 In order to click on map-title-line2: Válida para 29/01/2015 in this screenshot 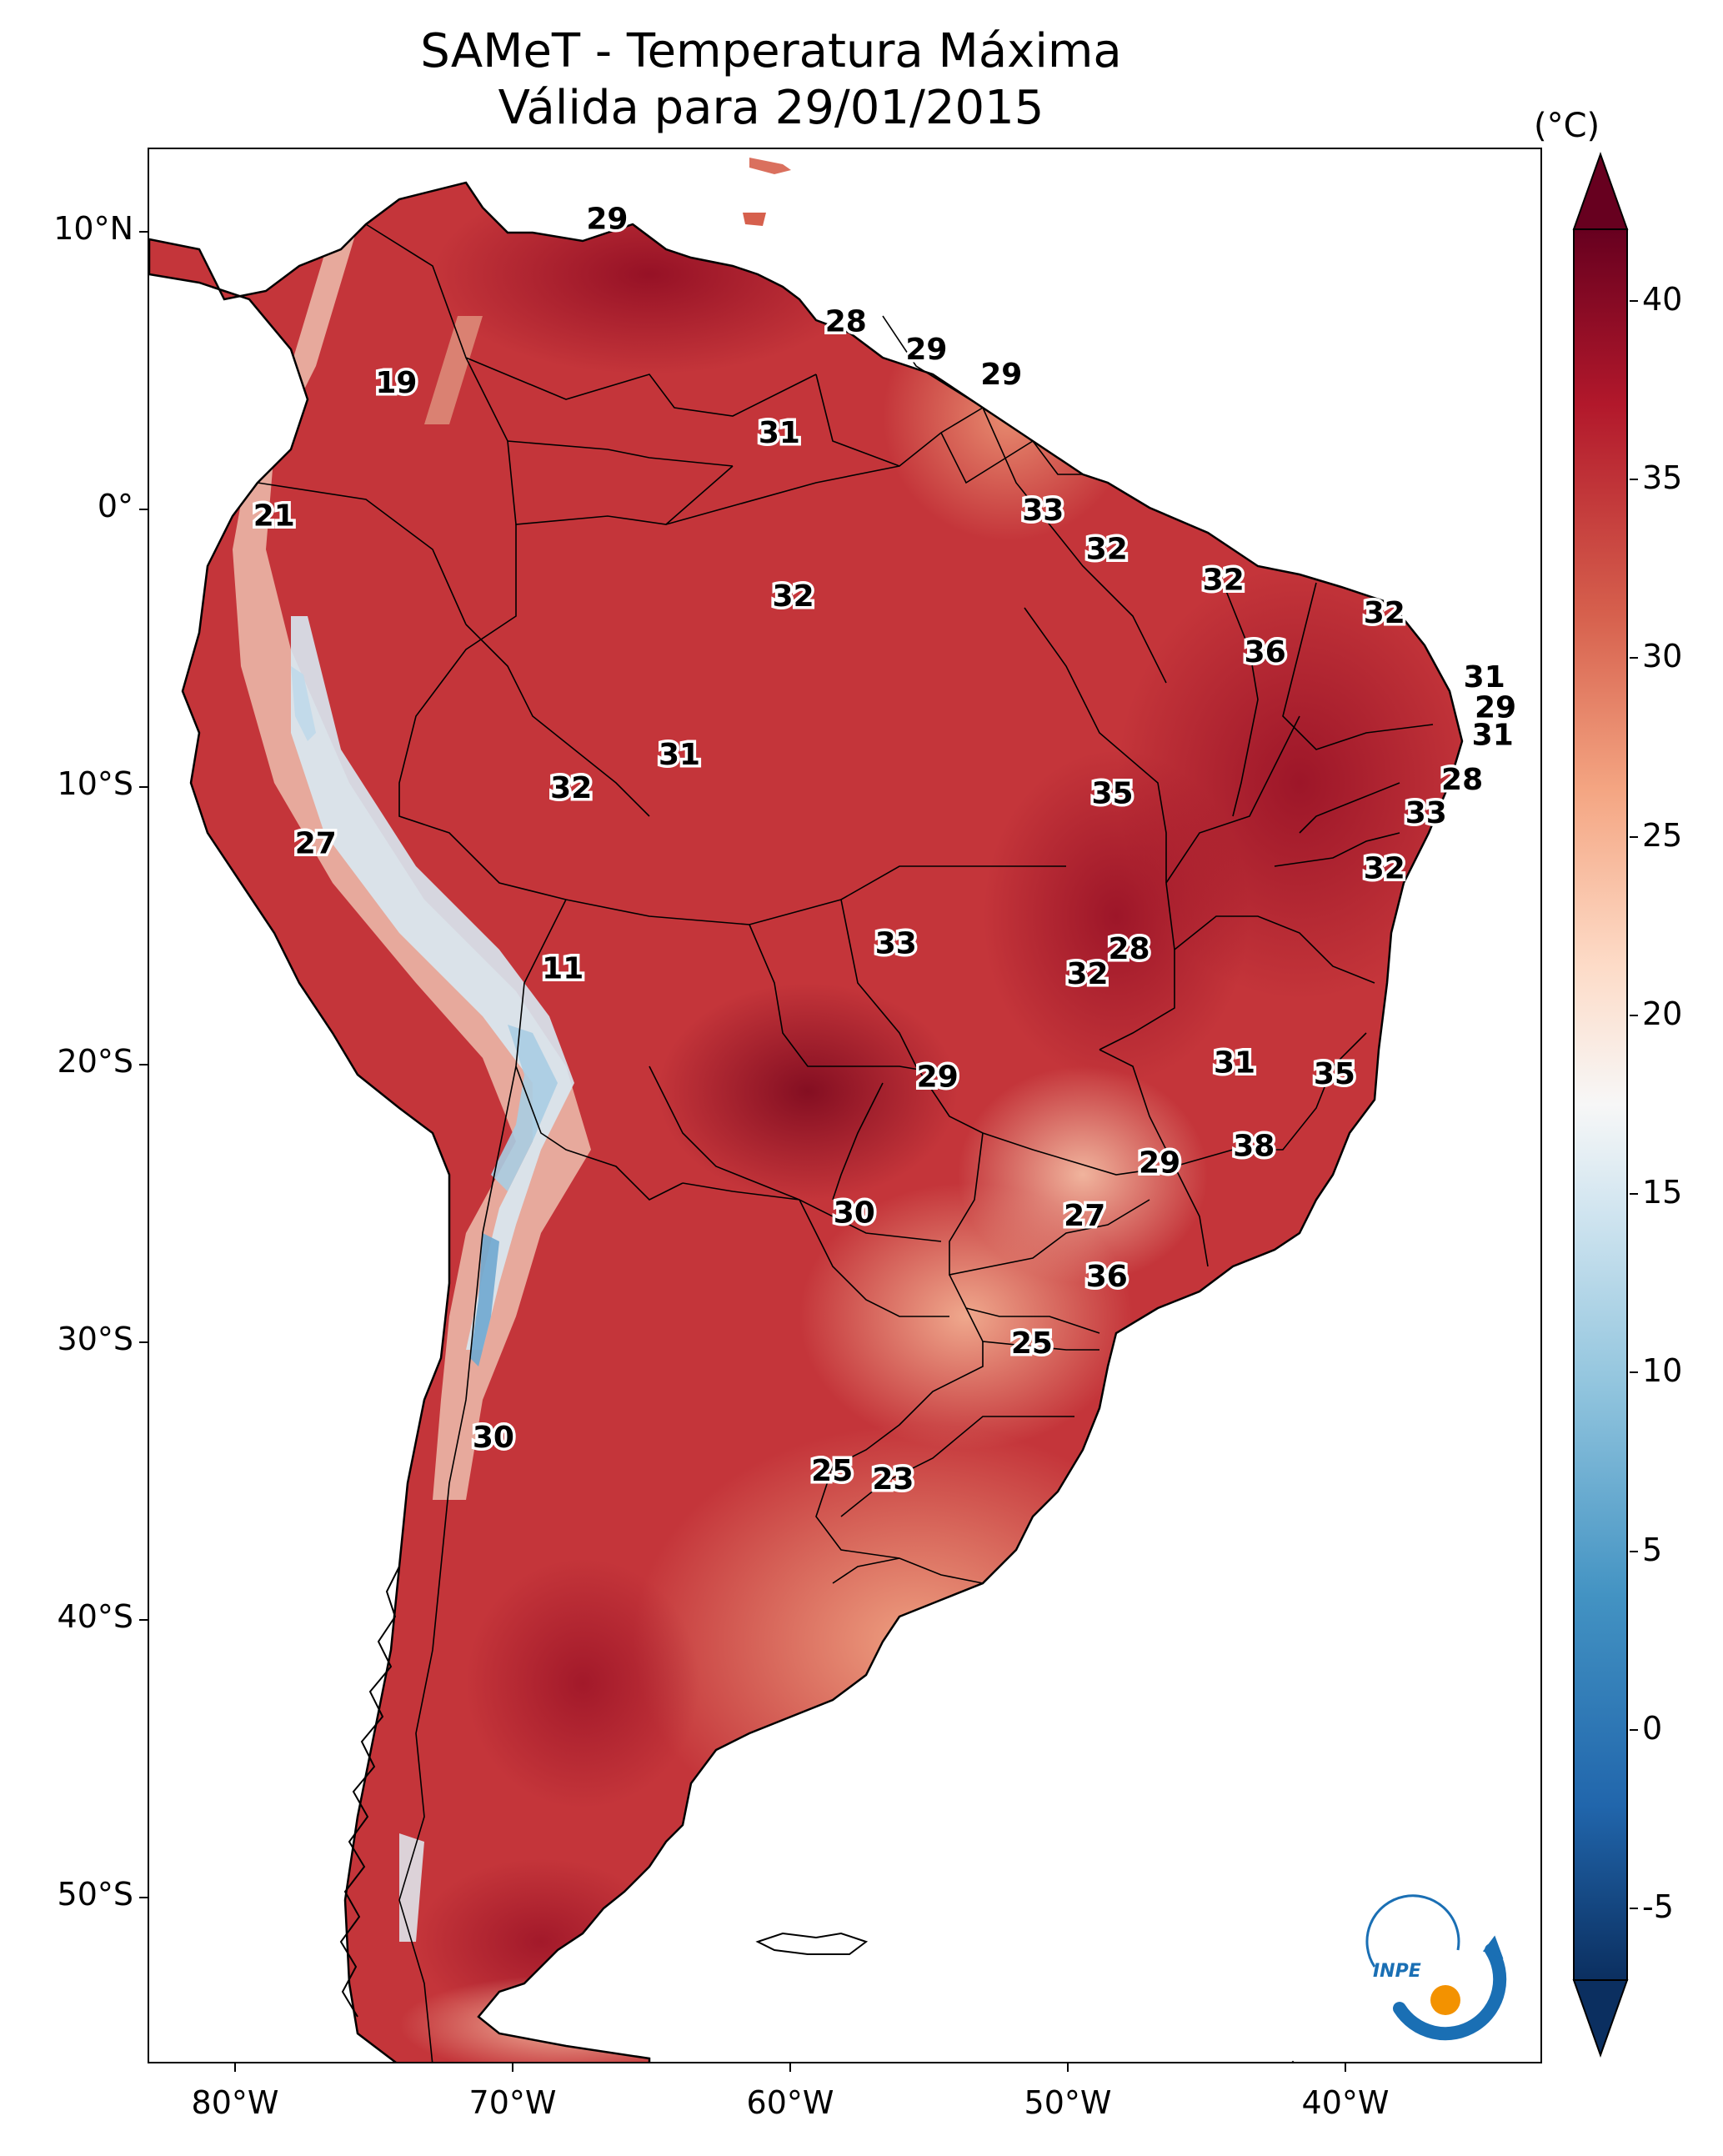, I will do `click(771, 108)`.